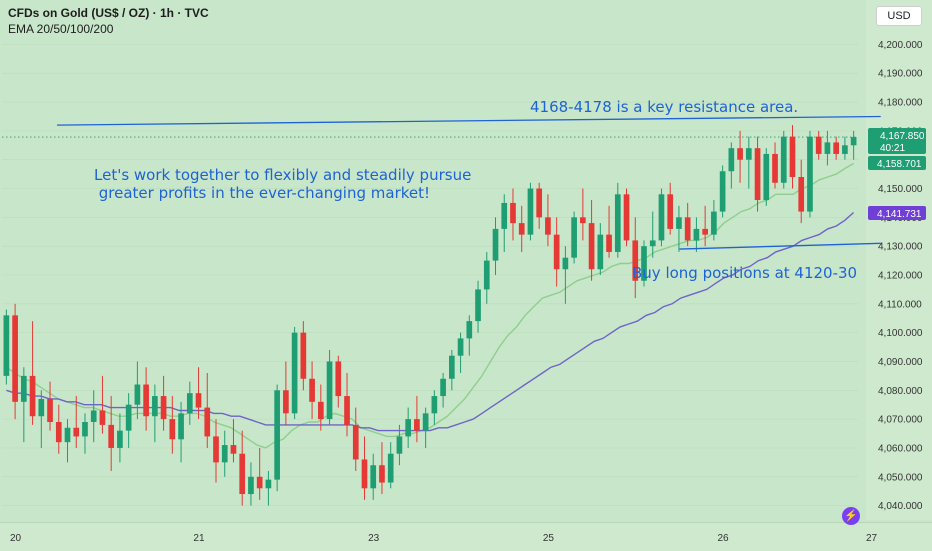  What do you see at coordinates (900, 448) in the screenshot?
I see `y-tick-label: 4,060.000` at bounding box center [900, 448].